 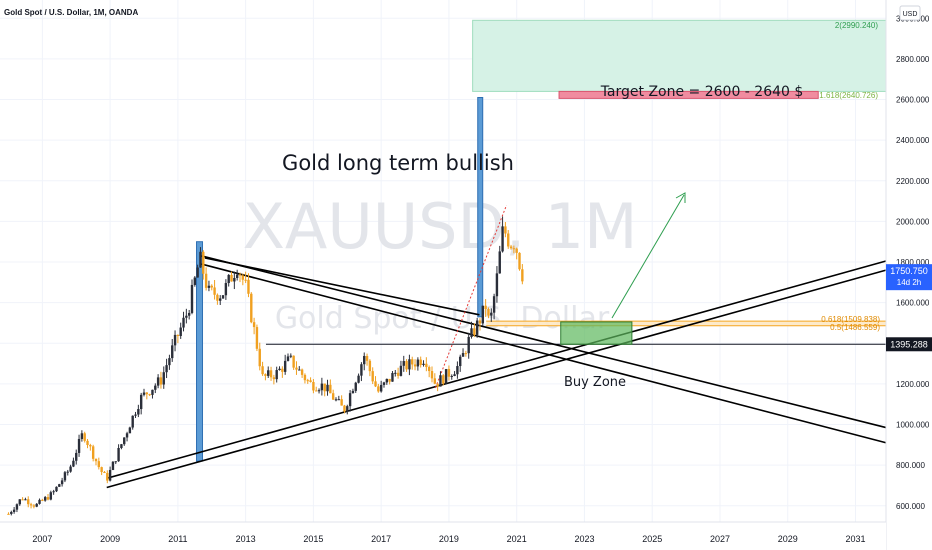 I want to click on y-tick-label: 600.000, so click(x=910, y=506).